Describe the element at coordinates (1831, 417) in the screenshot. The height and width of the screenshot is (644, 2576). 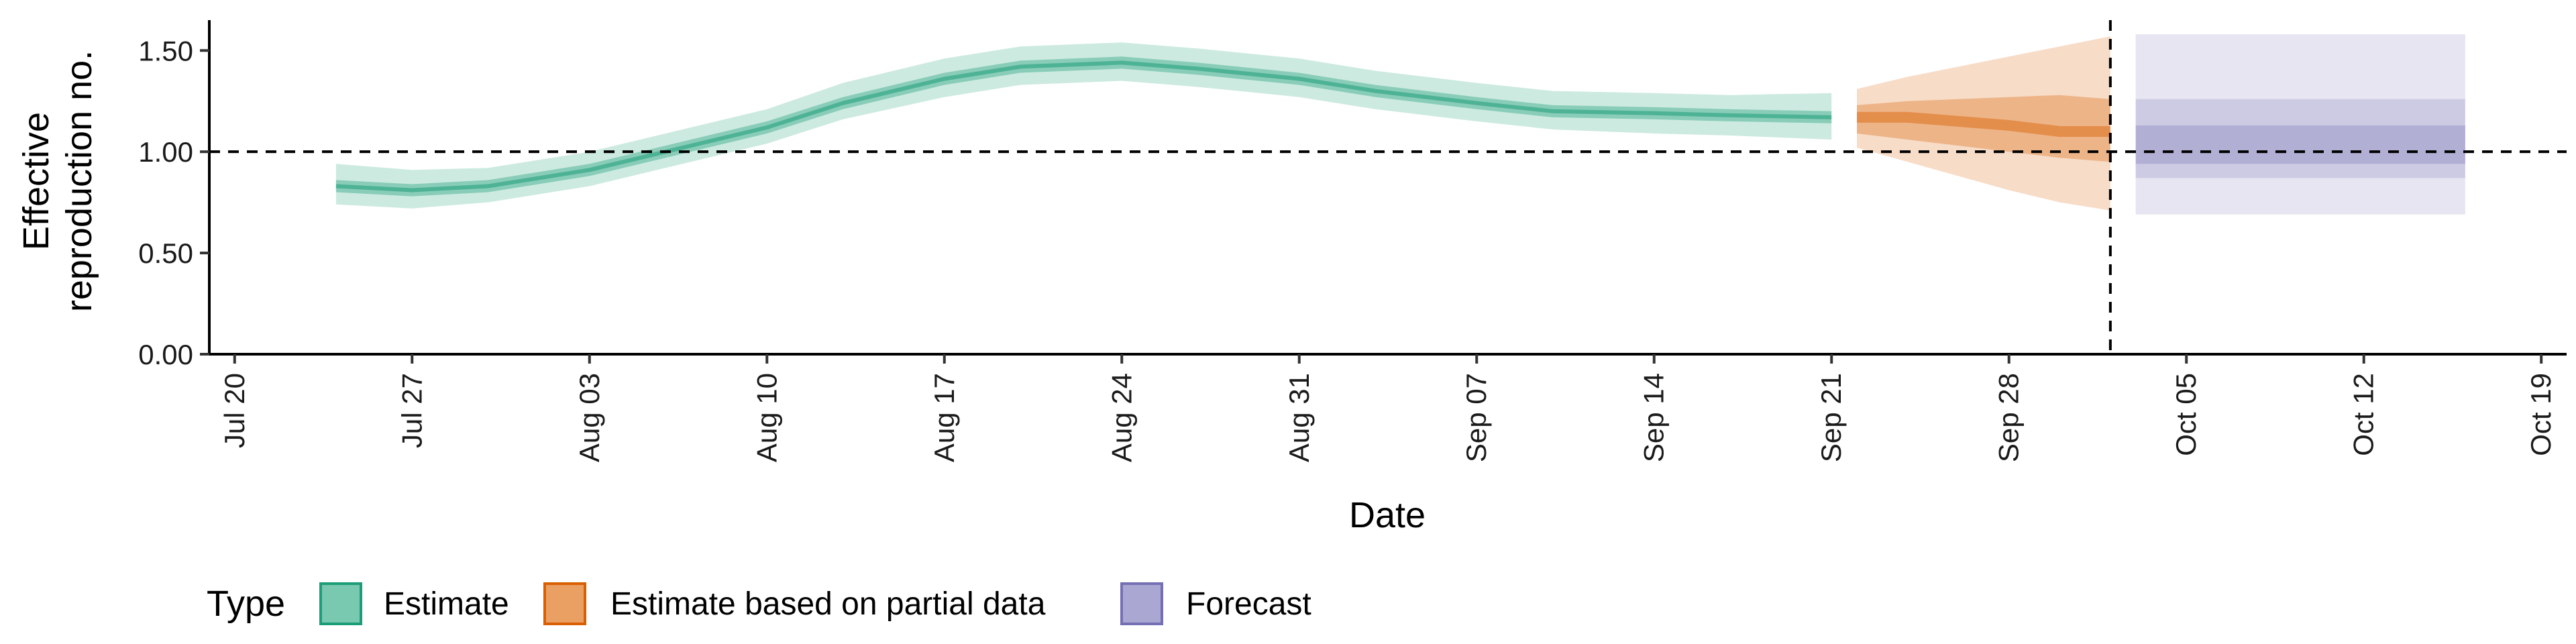
I see `x-tick-label: Sep 21` at that location.